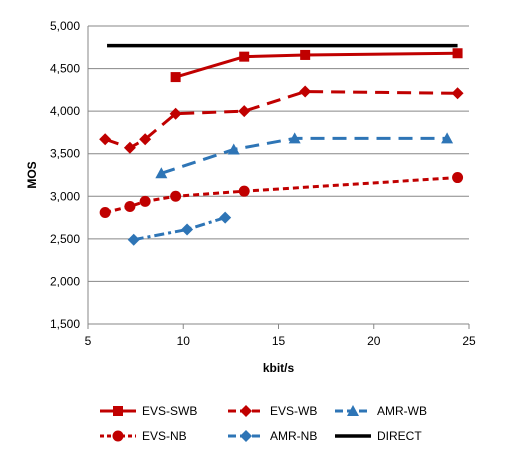  Describe the element at coordinates (65, 175) in the screenshot. I see `y-tick-labels: 1,500 2,000 2,500 3,000 3,500 4,000 4,500 5,000` at that location.